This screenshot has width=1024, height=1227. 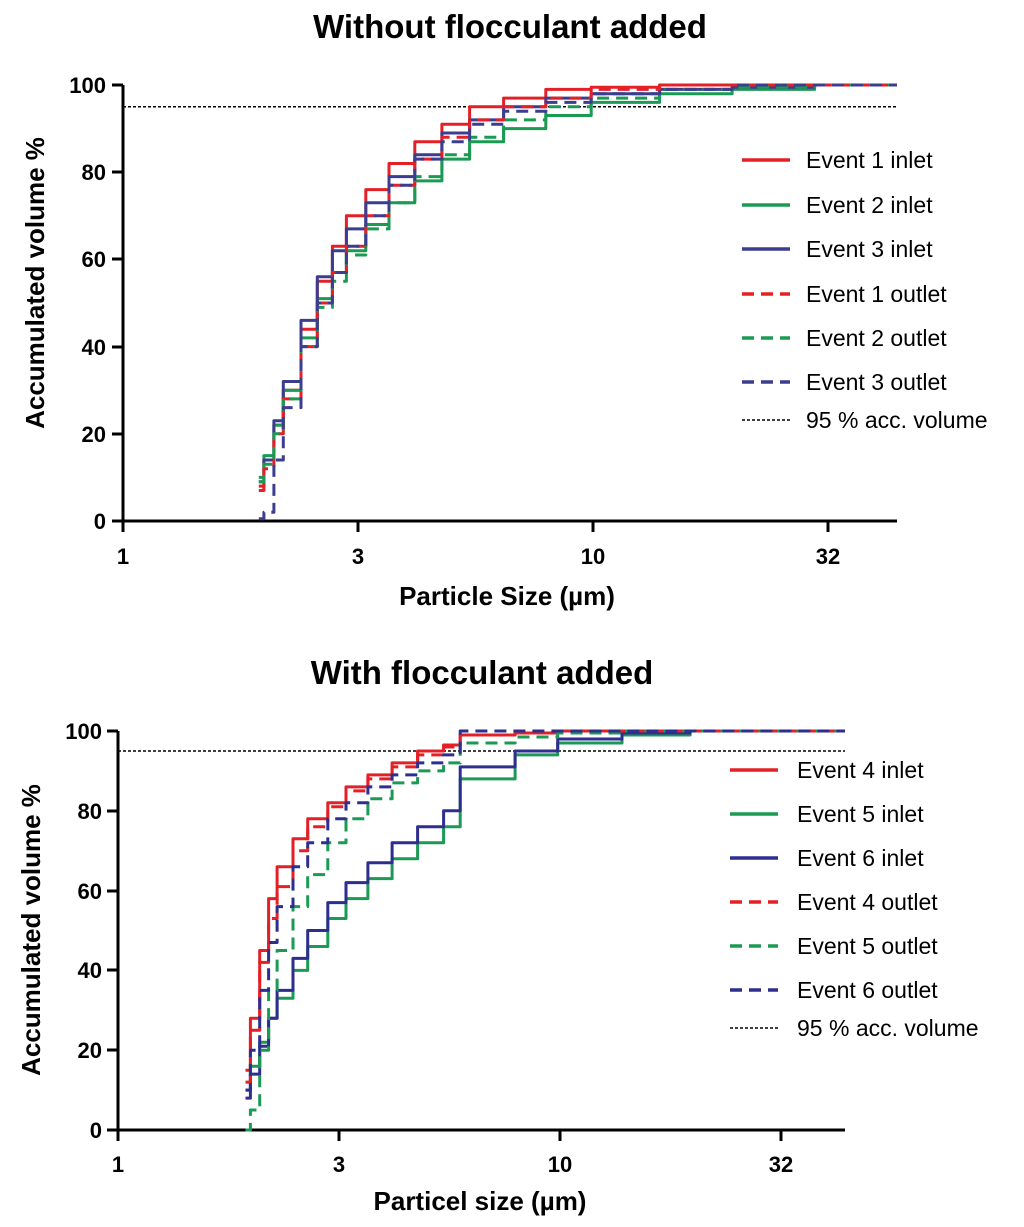 What do you see at coordinates (510, 26) in the screenshot?
I see `chart-title: Without flocculant added` at bounding box center [510, 26].